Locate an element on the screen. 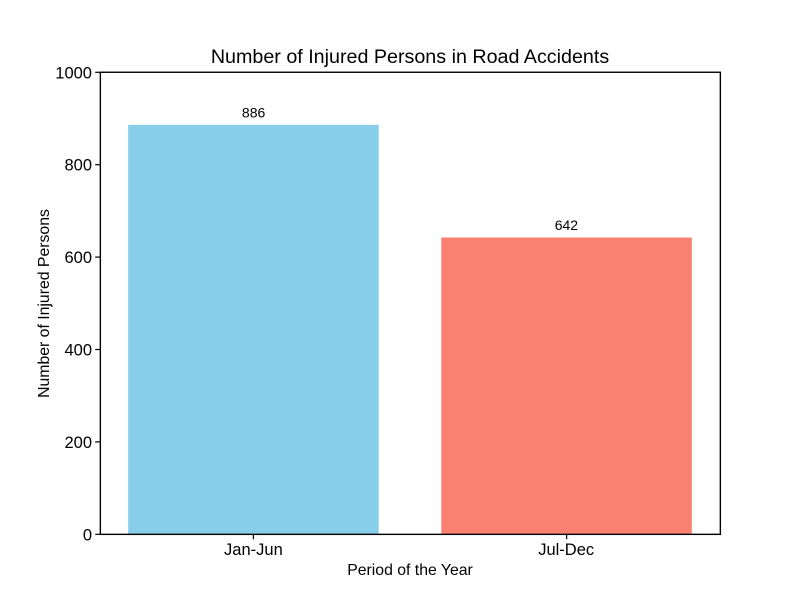 Image resolution: width=800 pixels, height=605 pixels. svg-text: 600 is located at coordinates (78, 258).